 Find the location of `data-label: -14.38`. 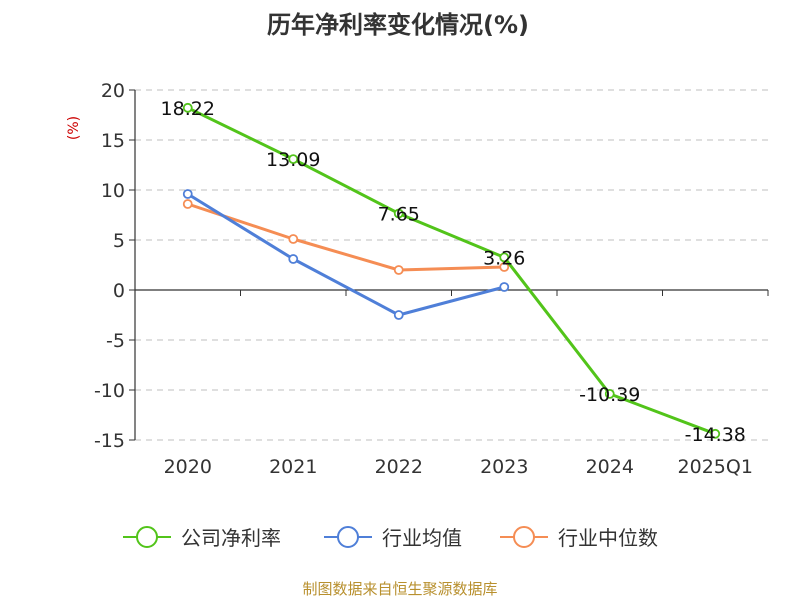

data-label: -14.38 is located at coordinates (715, 435).